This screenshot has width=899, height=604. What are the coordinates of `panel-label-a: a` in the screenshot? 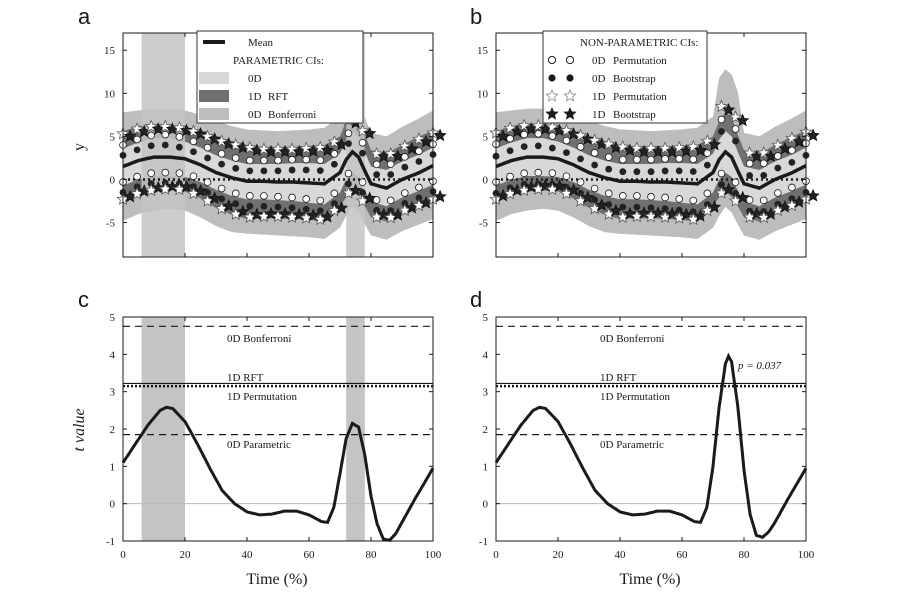 It's located at (84, 16).